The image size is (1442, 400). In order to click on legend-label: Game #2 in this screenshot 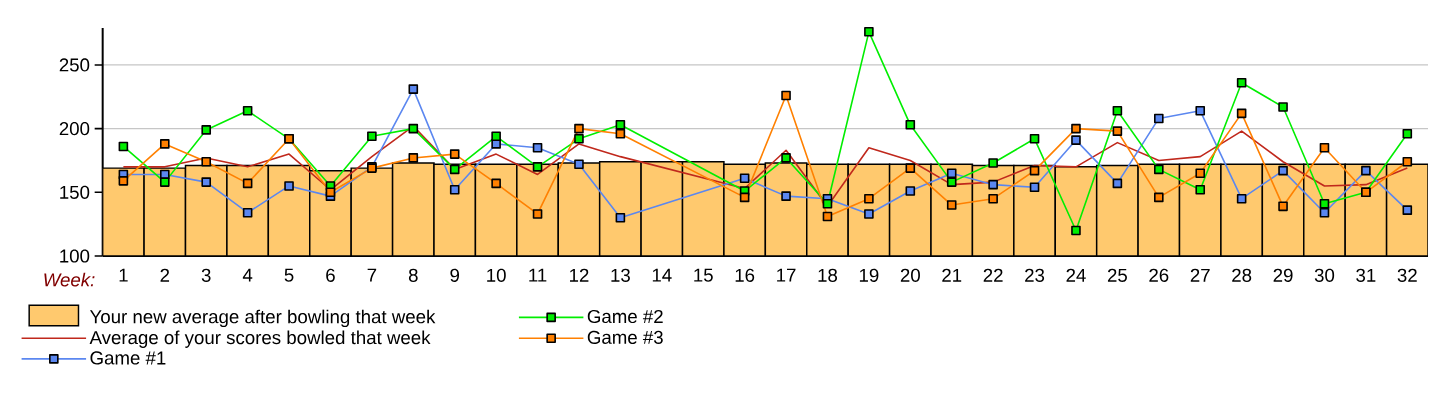, I will do `click(625, 316)`.